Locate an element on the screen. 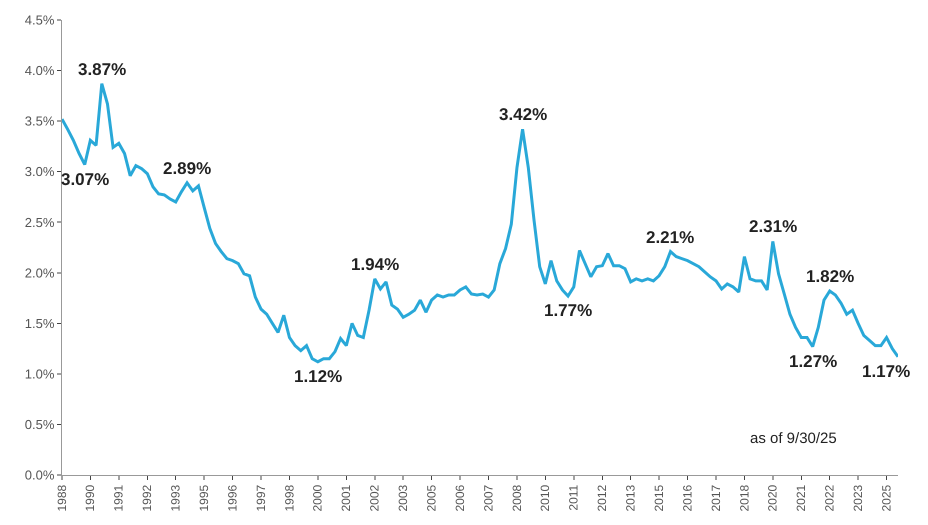  annotation: 1.27% is located at coordinates (813, 361).